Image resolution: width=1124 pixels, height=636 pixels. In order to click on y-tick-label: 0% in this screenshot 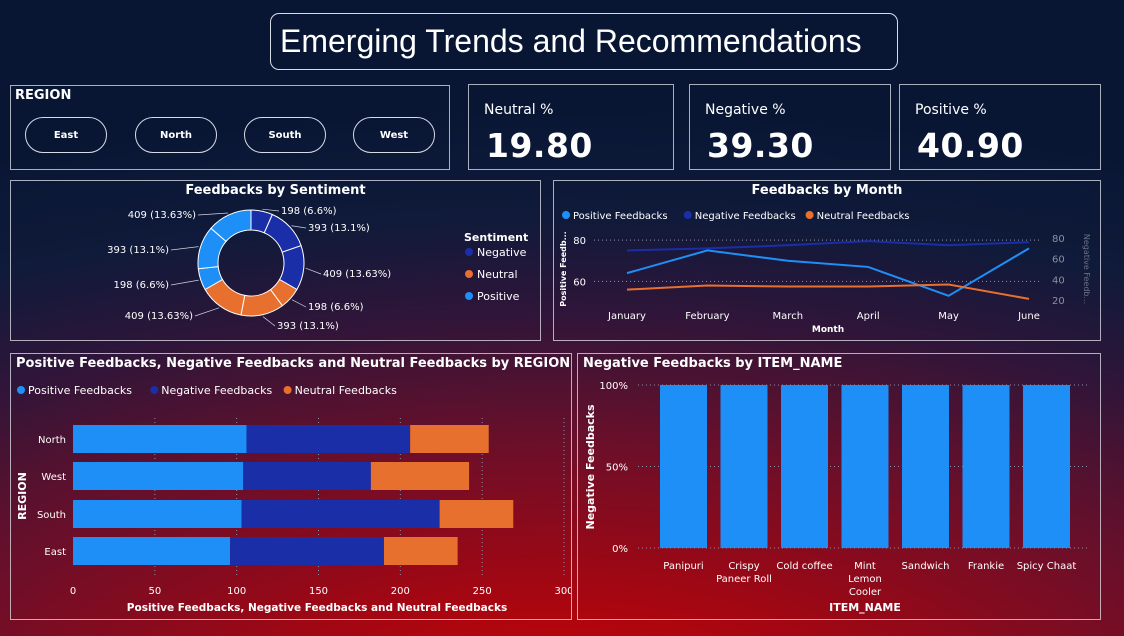, I will do `click(620, 549)`.